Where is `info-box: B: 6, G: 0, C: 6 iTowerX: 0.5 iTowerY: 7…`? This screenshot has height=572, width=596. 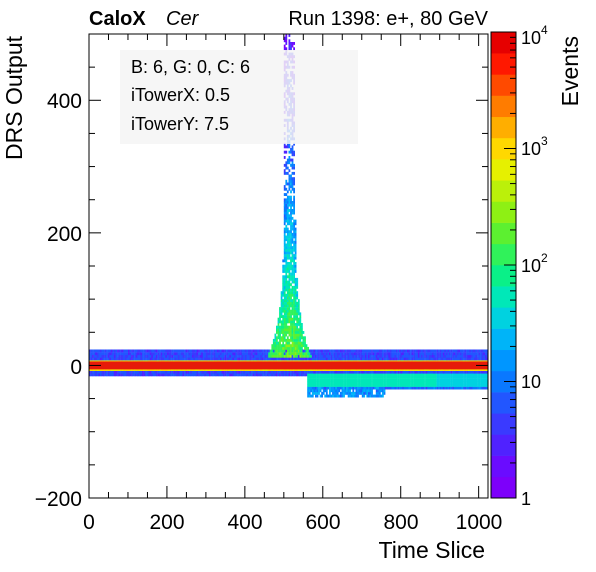 info-box: B: 6, G: 0, C: 6 iTowerX: 0.5 iTowerY: 7… is located at coordinates (239, 97).